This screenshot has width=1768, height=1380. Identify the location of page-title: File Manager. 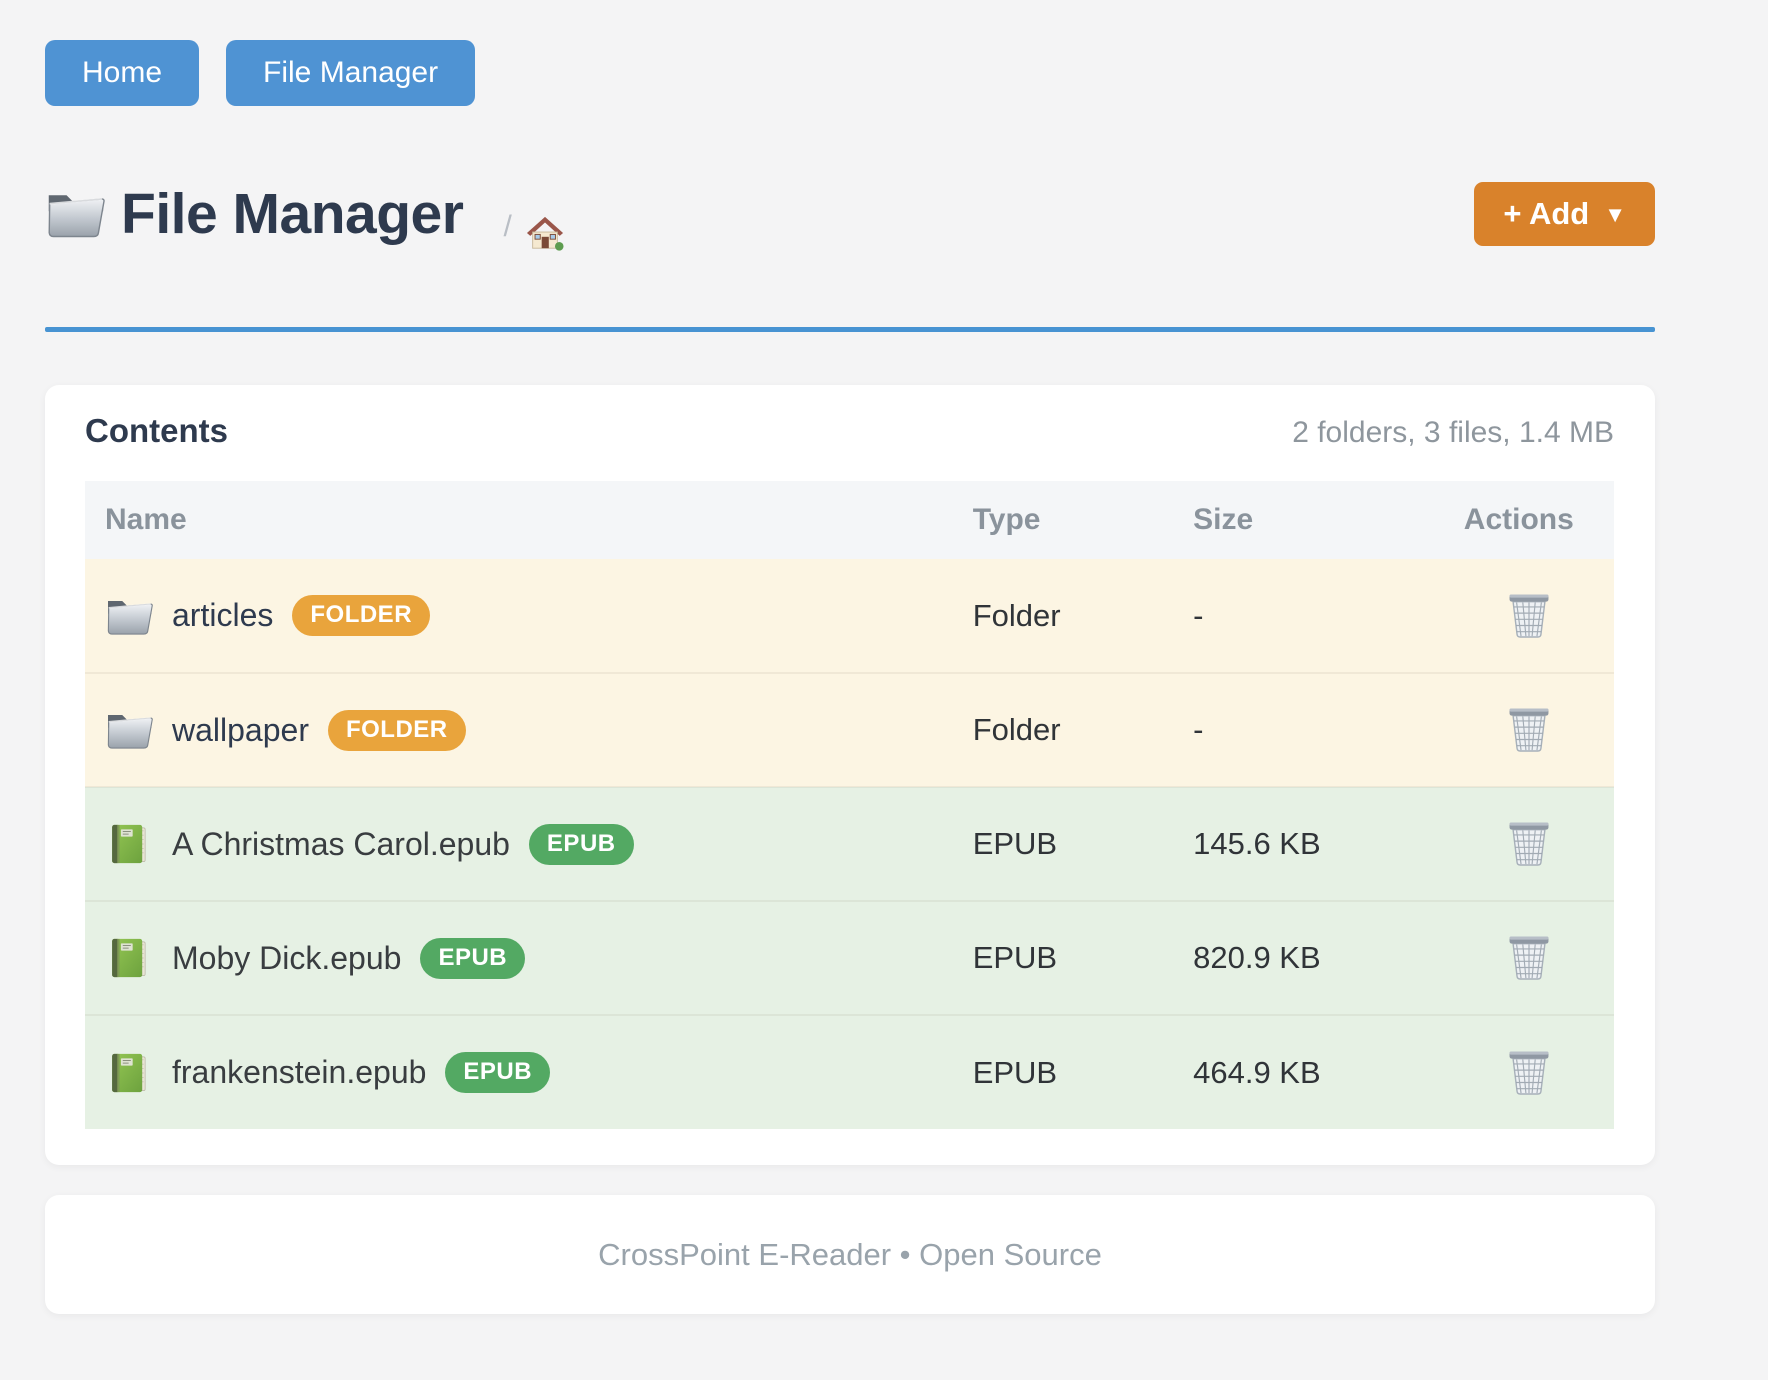
(292, 213).